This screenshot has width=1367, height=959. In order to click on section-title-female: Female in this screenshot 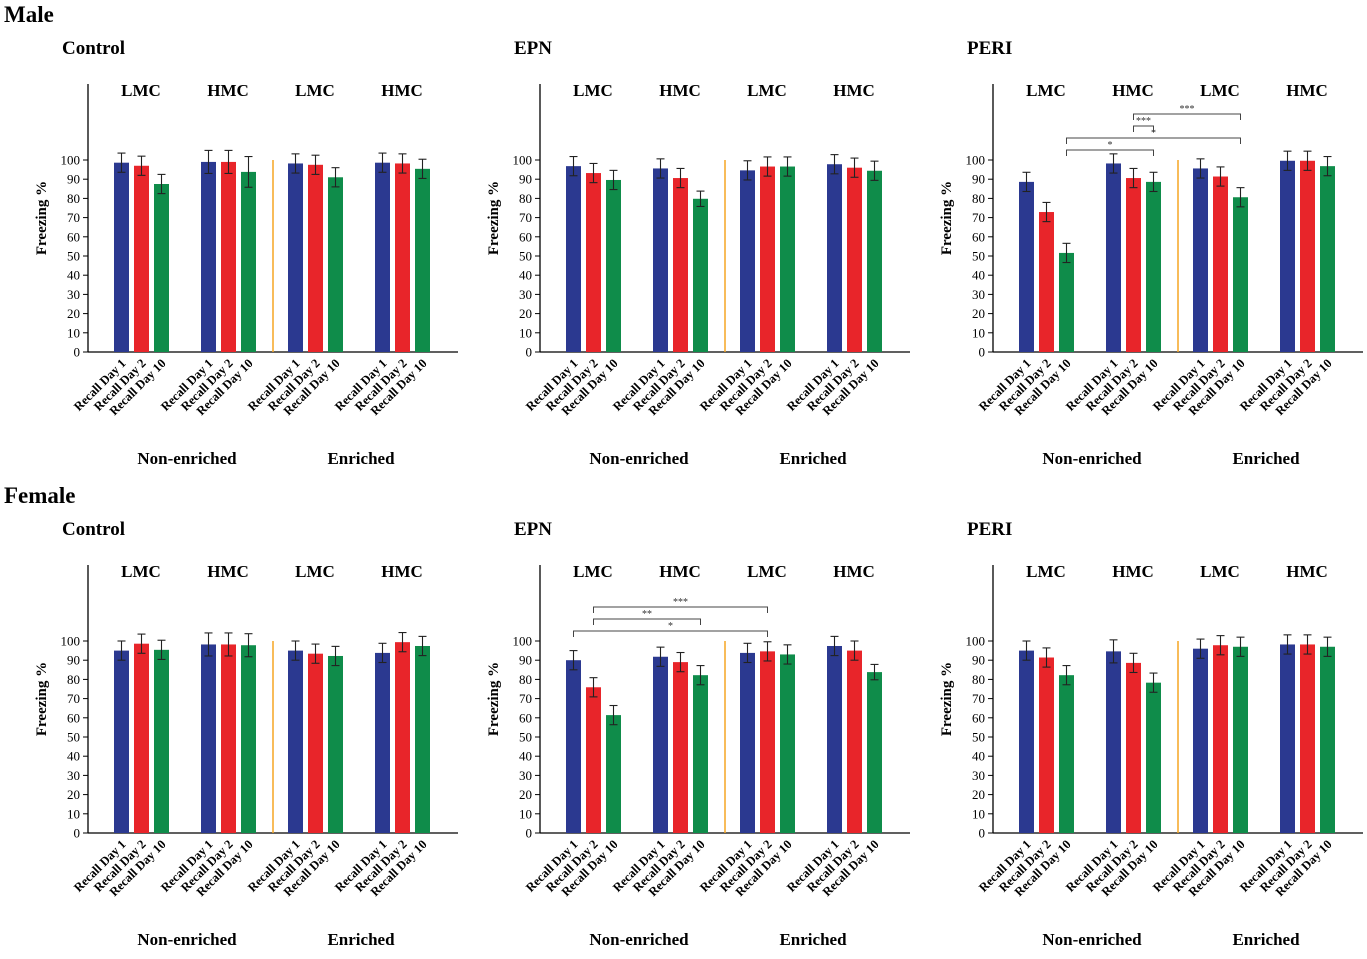, I will do `click(40, 495)`.